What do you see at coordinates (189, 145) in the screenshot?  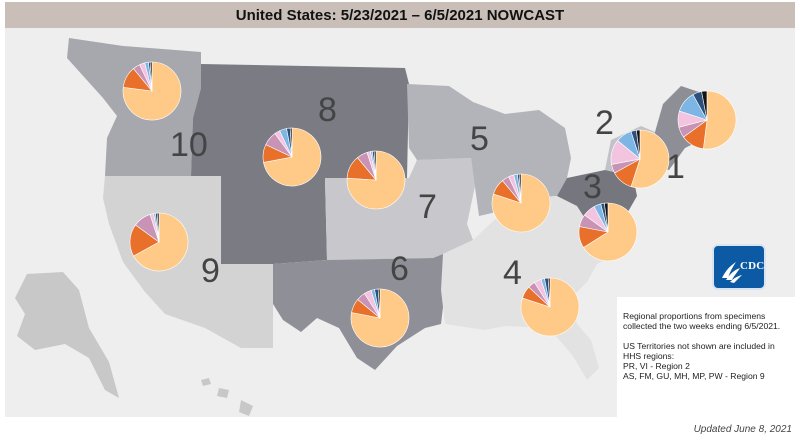 I see `region-10-number: 10` at bounding box center [189, 145].